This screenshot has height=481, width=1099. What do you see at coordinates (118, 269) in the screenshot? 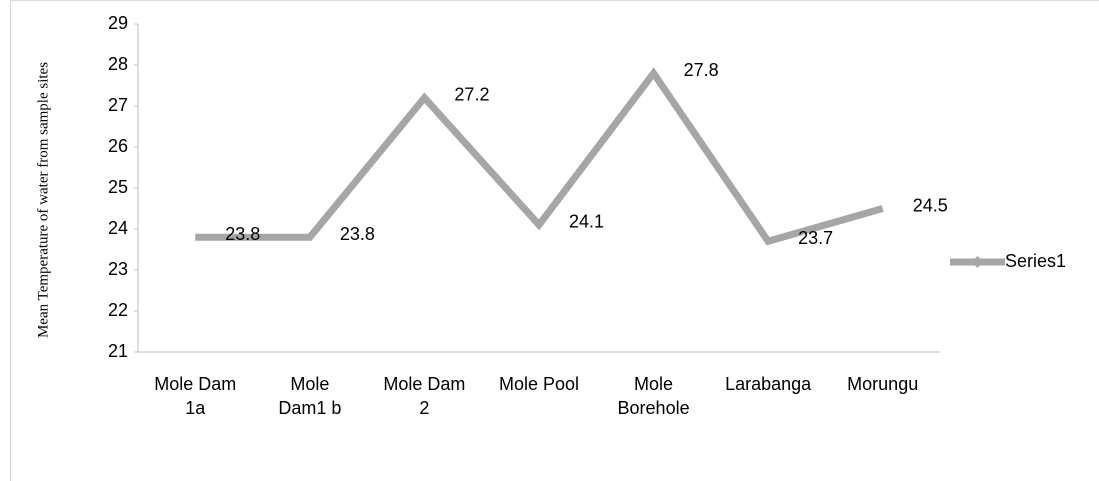
I see `y-tick-label: 23` at bounding box center [118, 269].